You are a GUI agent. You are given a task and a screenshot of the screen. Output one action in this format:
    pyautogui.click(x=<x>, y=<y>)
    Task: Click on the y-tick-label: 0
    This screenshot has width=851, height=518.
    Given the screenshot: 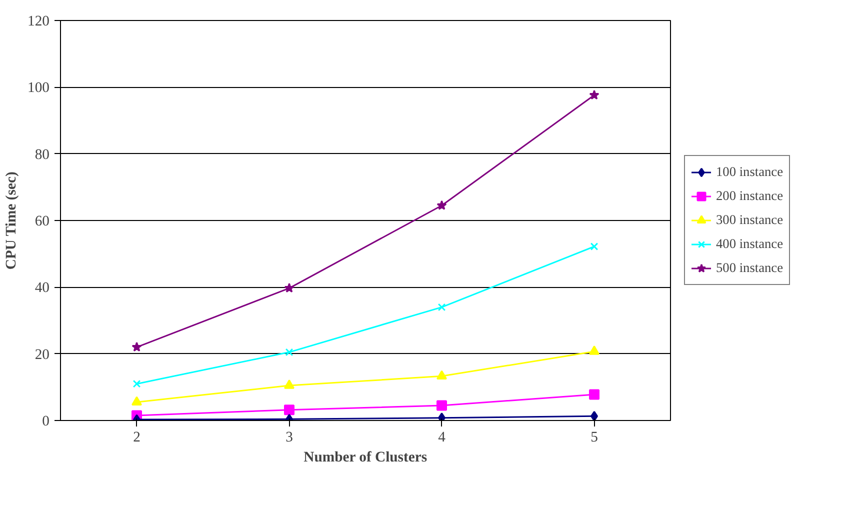 What is the action you would take?
    pyautogui.click(x=46, y=422)
    